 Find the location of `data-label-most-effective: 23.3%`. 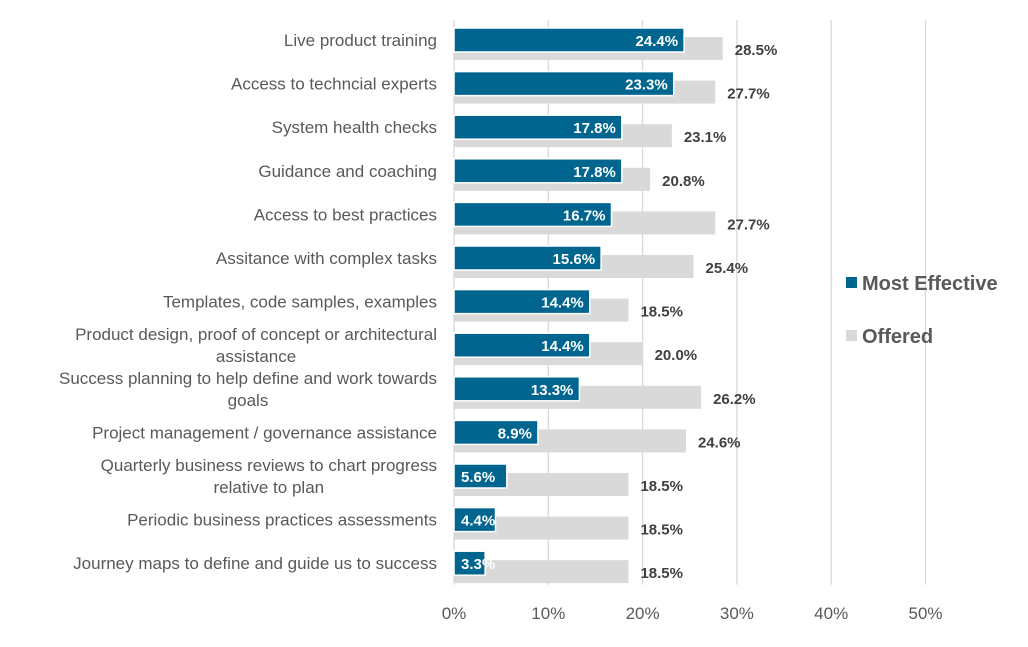

data-label-most-effective: 23.3% is located at coordinates (646, 85).